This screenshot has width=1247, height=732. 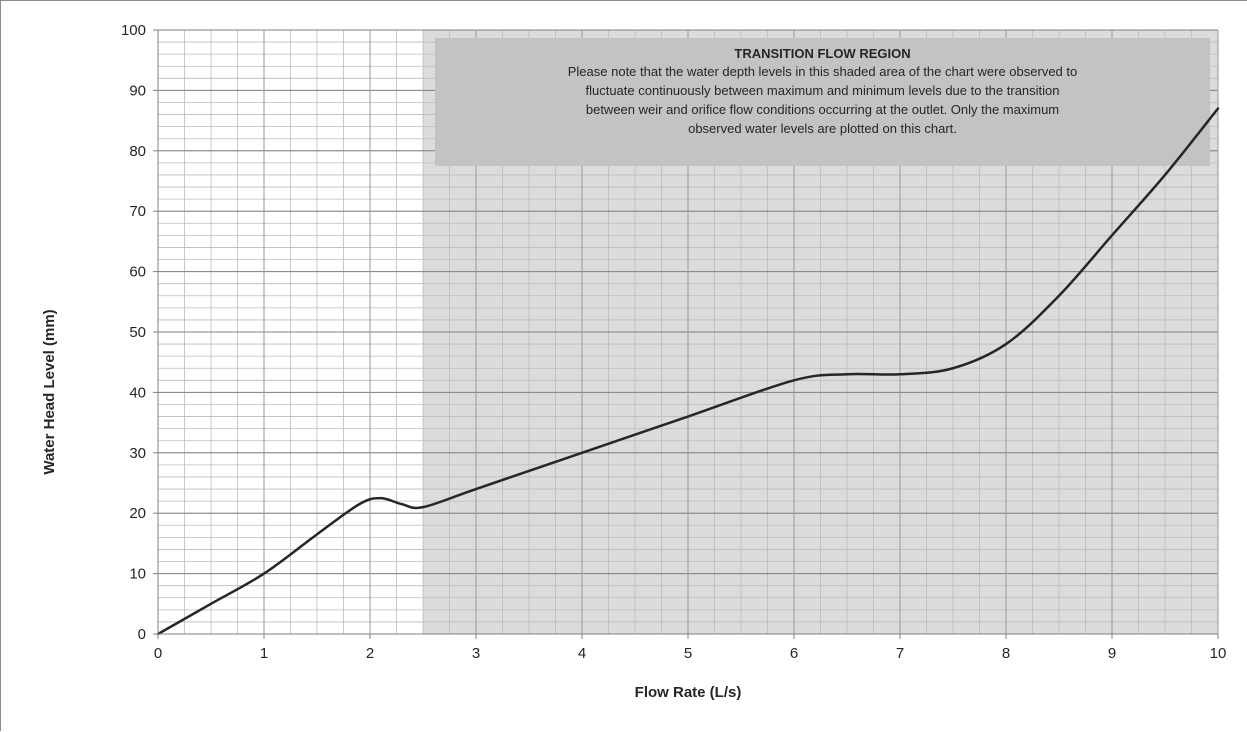 What do you see at coordinates (142, 634) in the screenshot?
I see `y-tick-label: 0` at bounding box center [142, 634].